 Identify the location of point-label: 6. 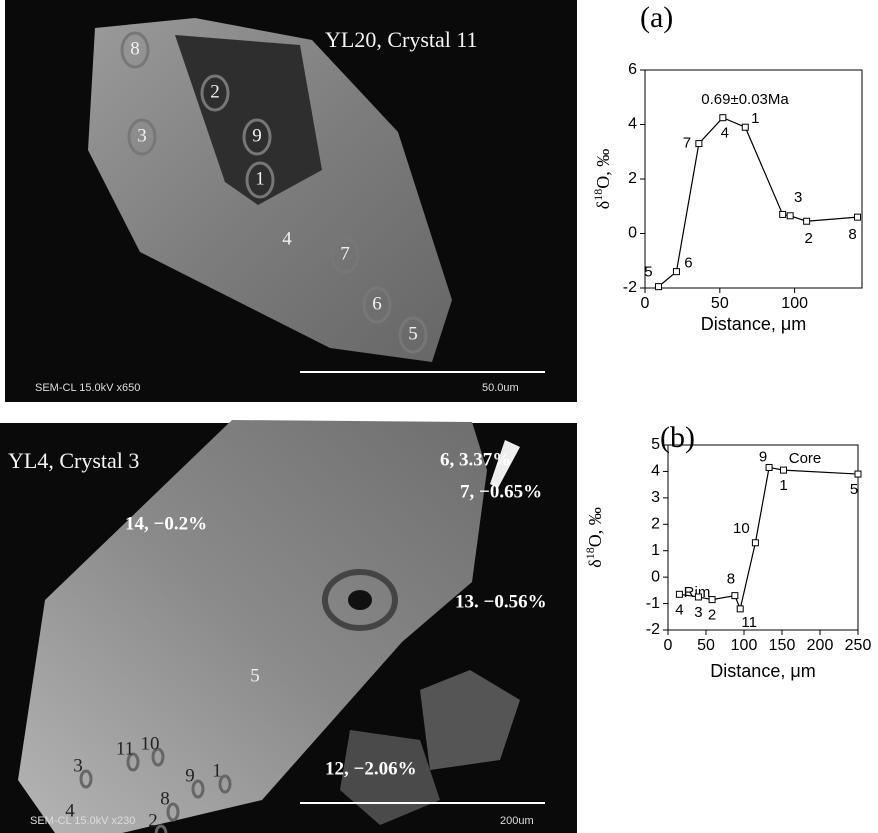
(688, 263).